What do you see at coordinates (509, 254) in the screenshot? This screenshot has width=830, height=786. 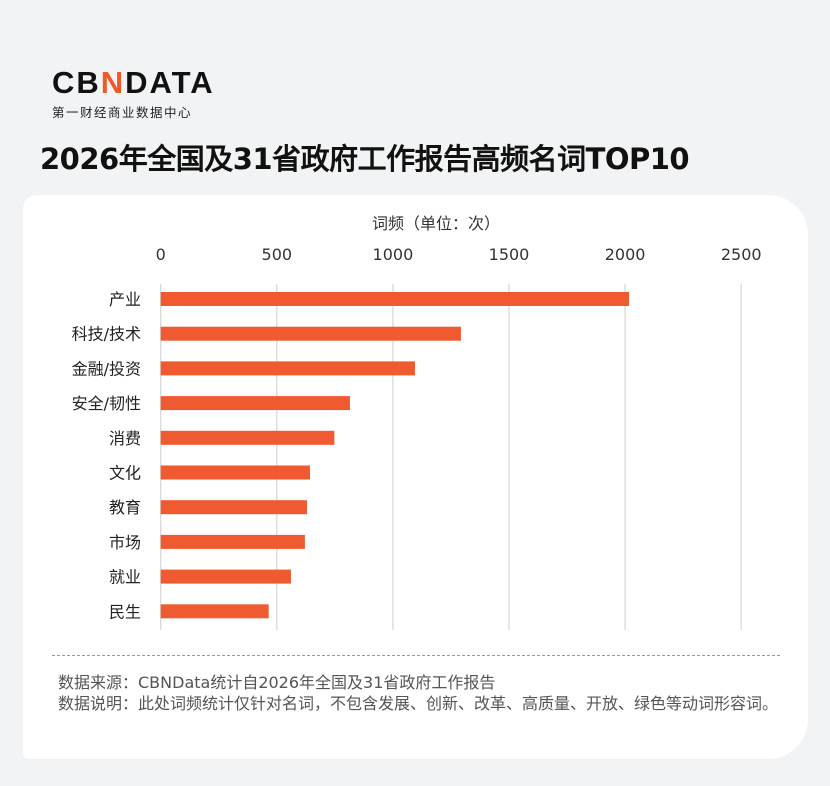 I see `x-tick-label: 1500` at bounding box center [509, 254].